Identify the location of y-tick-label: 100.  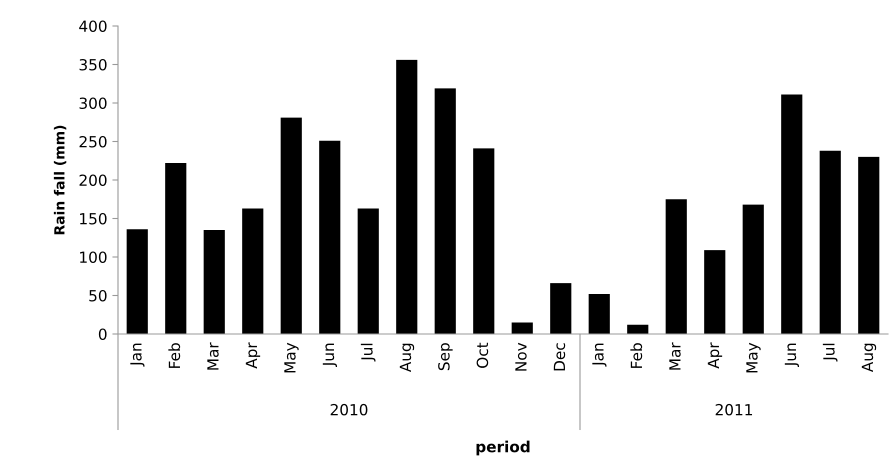
(93, 257).